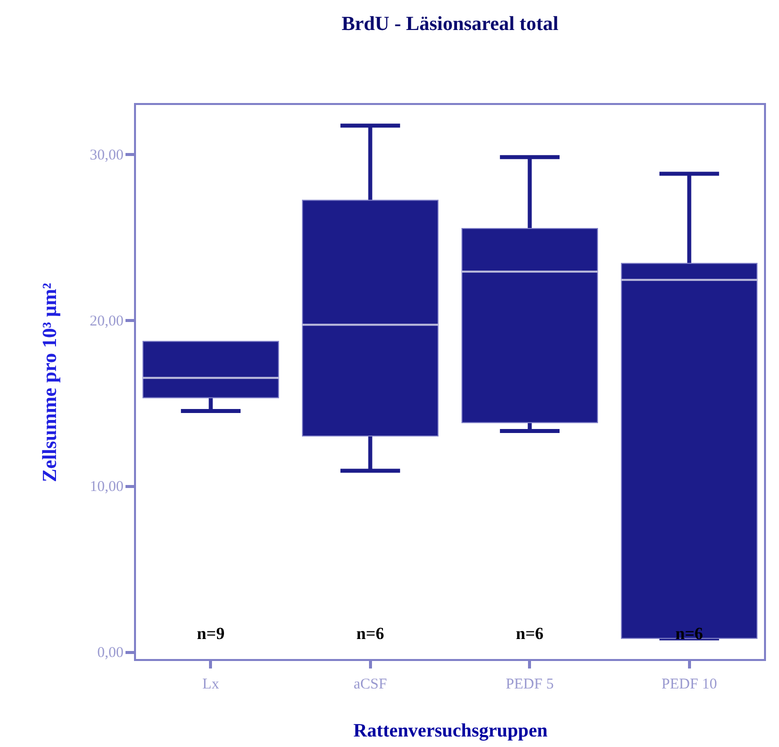 Image resolution: width=779 pixels, height=747 pixels. I want to click on chart-title: BrdU - Läsionsareal total, so click(450, 24).